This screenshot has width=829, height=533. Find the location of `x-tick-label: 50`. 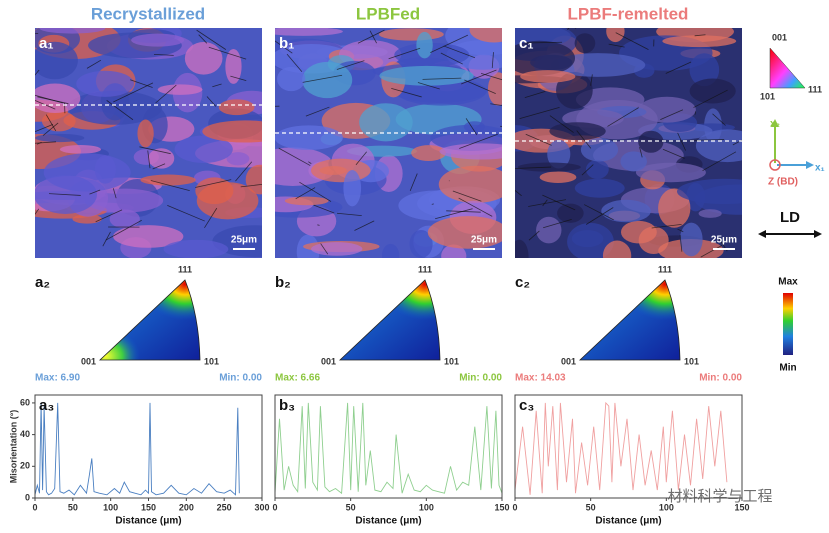

x-tick-label: 50 is located at coordinates (591, 507).